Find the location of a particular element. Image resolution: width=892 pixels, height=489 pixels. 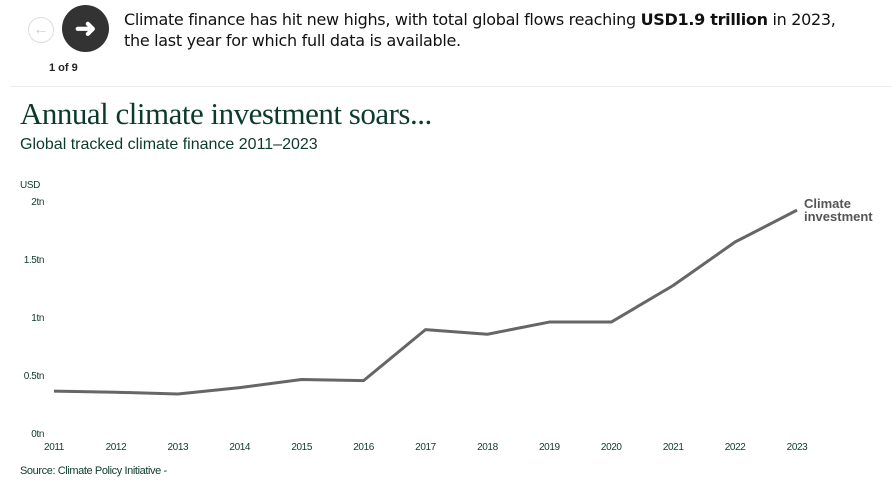

x-tick-label: 2021 is located at coordinates (673, 447).